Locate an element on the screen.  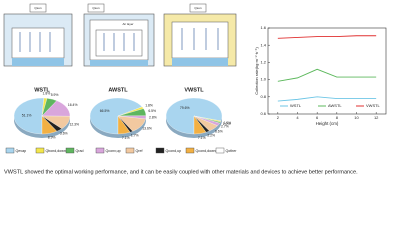
pie-value-label: 2.2% is located at coordinates (211, 135).